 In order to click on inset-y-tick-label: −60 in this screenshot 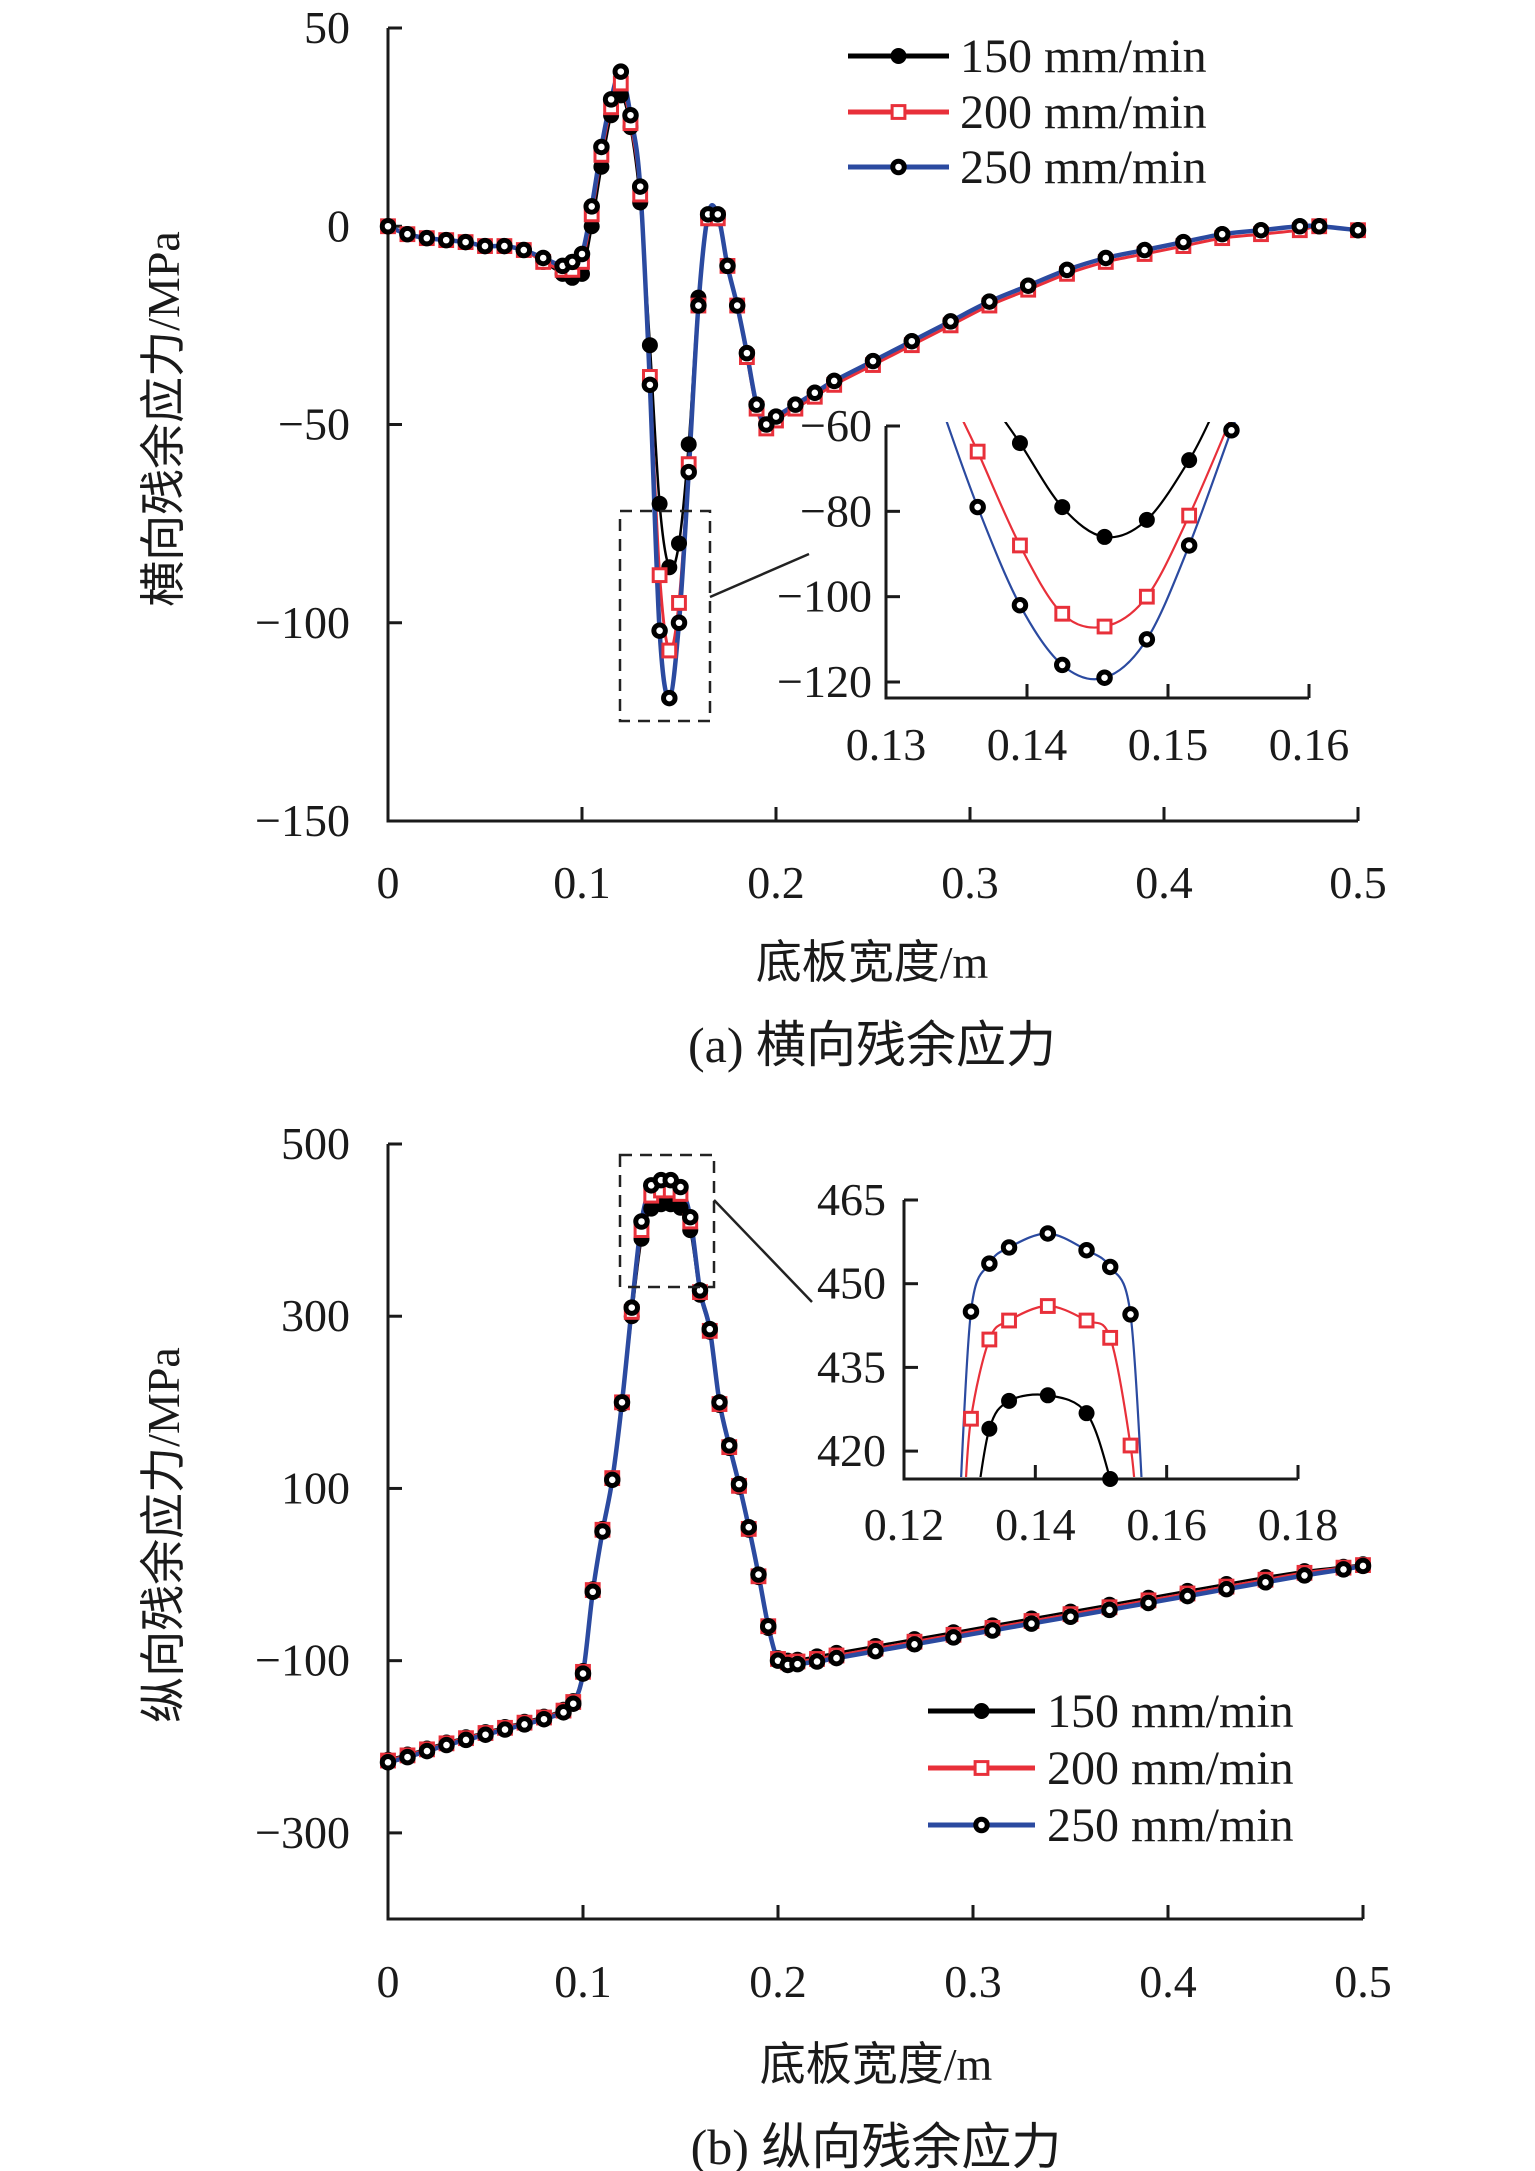, I will do `click(836, 425)`.